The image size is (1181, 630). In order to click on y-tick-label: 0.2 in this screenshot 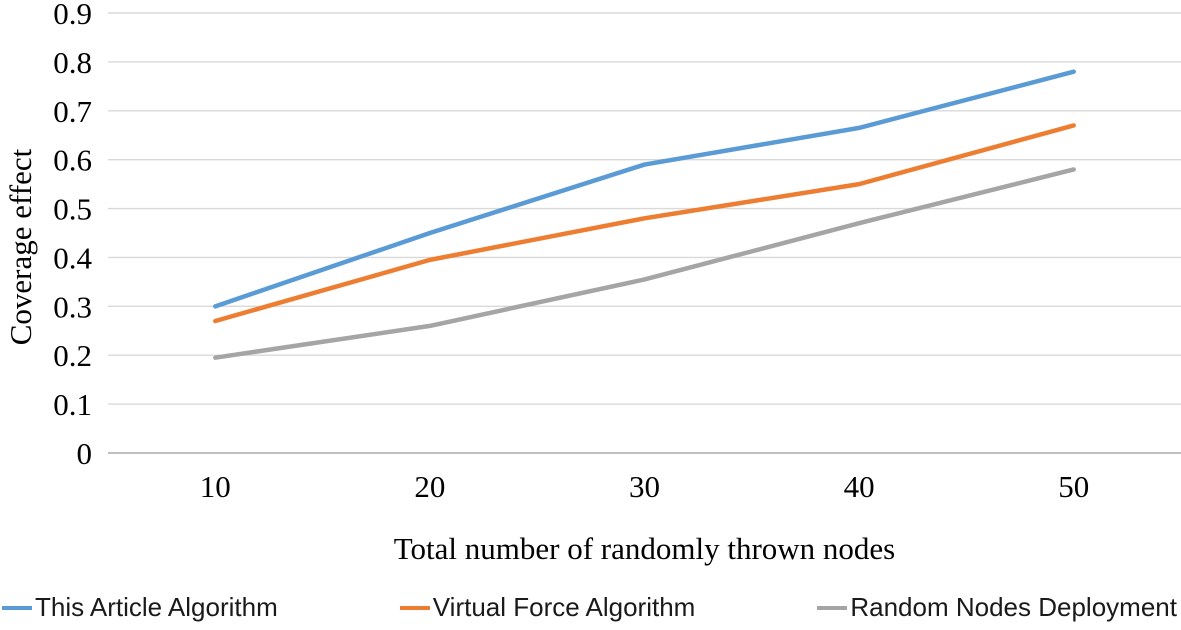, I will do `click(72, 355)`.